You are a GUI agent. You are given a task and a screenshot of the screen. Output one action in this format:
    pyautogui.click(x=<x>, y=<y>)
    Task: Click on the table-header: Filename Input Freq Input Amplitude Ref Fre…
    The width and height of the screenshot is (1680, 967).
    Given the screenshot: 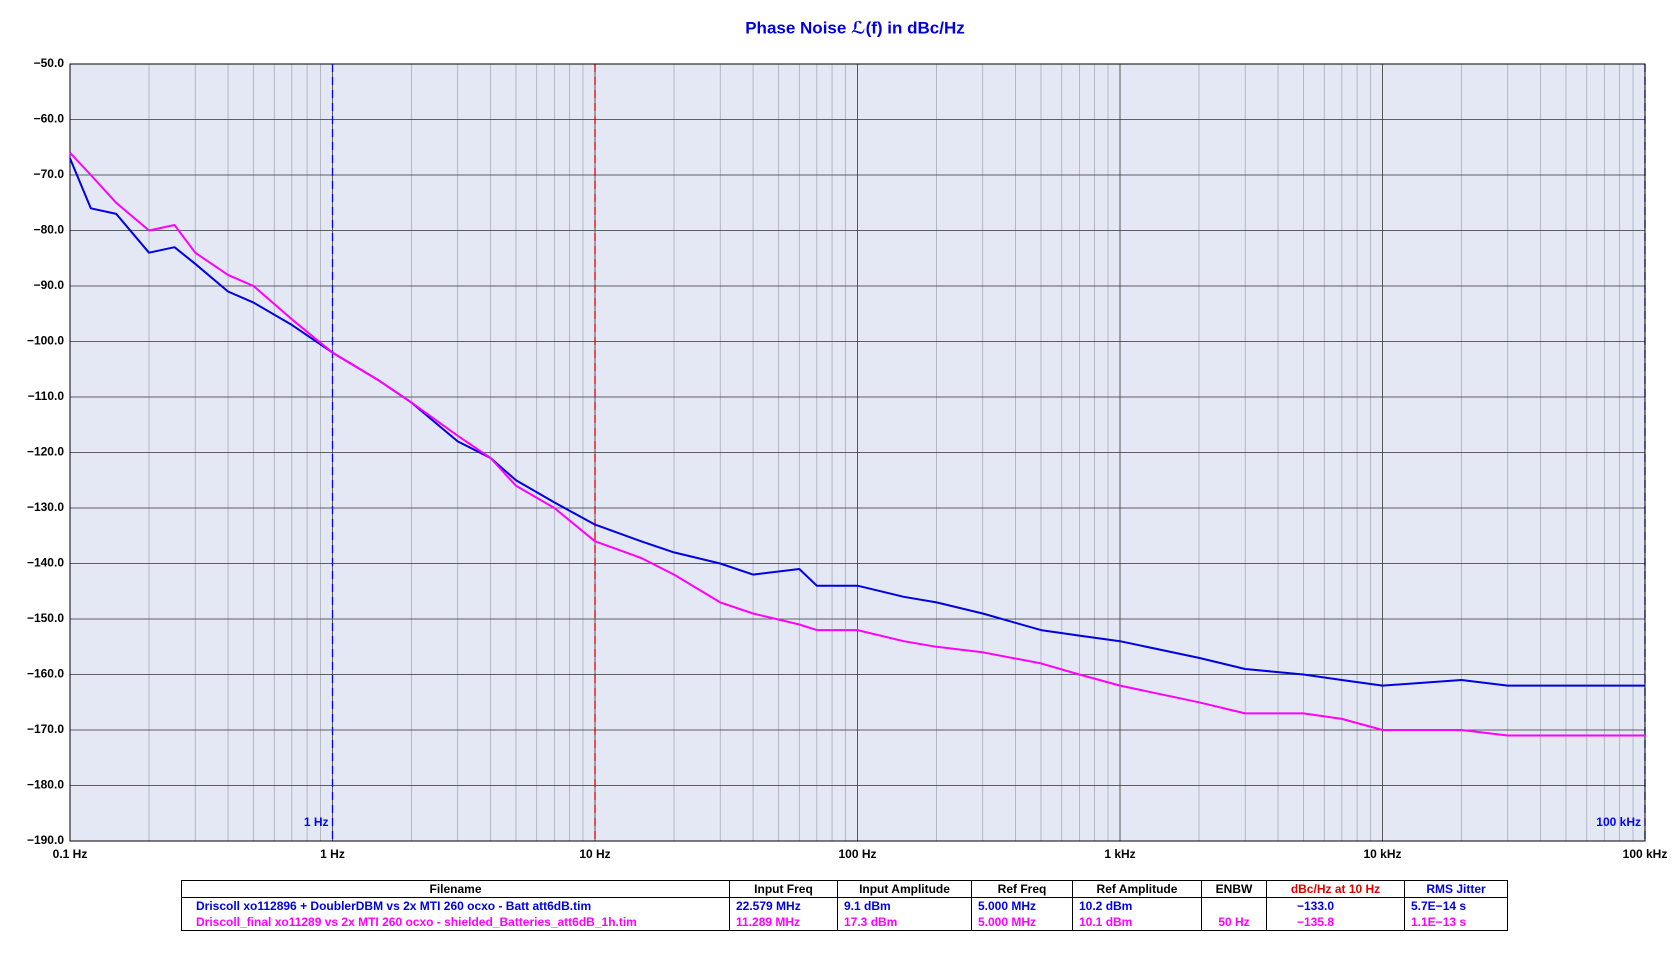 What is the action you would take?
    pyautogui.click(x=844, y=889)
    